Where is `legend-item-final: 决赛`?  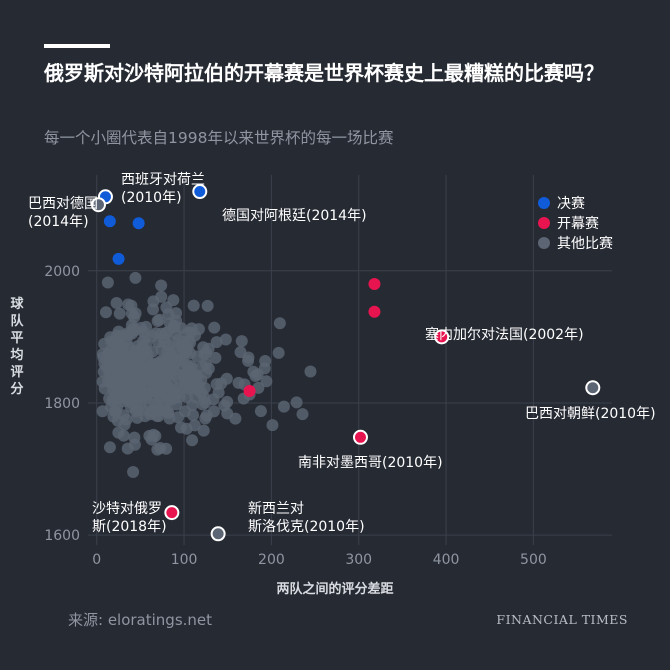 legend-item-final: 决赛 is located at coordinates (575, 203).